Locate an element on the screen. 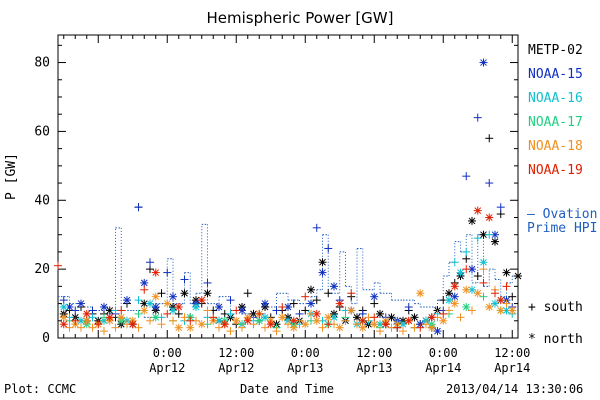 Image resolution: width=600 pixels, height=400 pixels. x-axis-label: Date and Time is located at coordinates (287, 389).